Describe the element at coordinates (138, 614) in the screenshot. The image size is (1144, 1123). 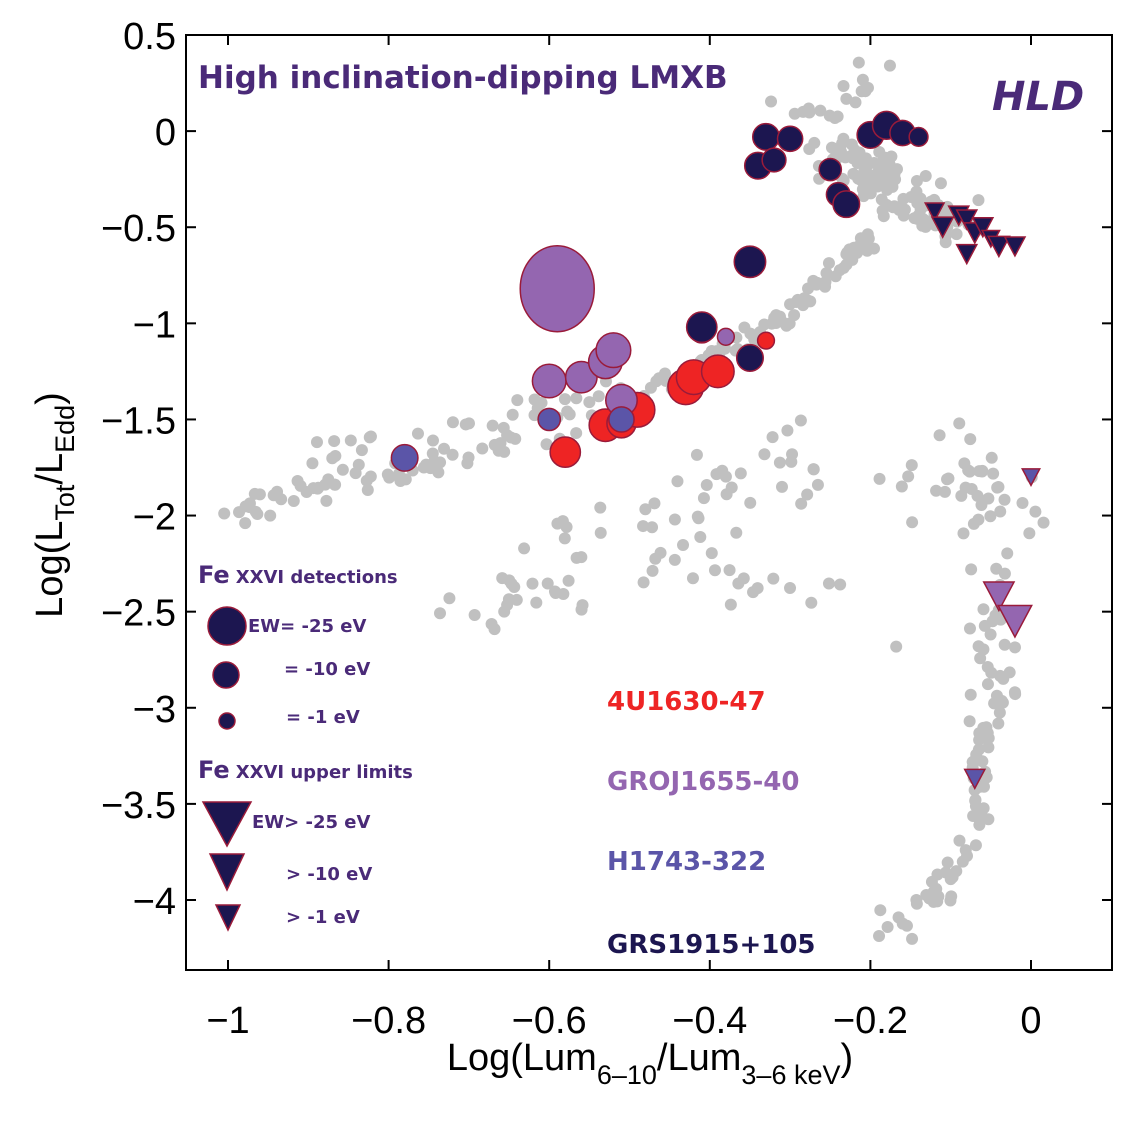
I see `y-tick-label: −2.5` at that location.